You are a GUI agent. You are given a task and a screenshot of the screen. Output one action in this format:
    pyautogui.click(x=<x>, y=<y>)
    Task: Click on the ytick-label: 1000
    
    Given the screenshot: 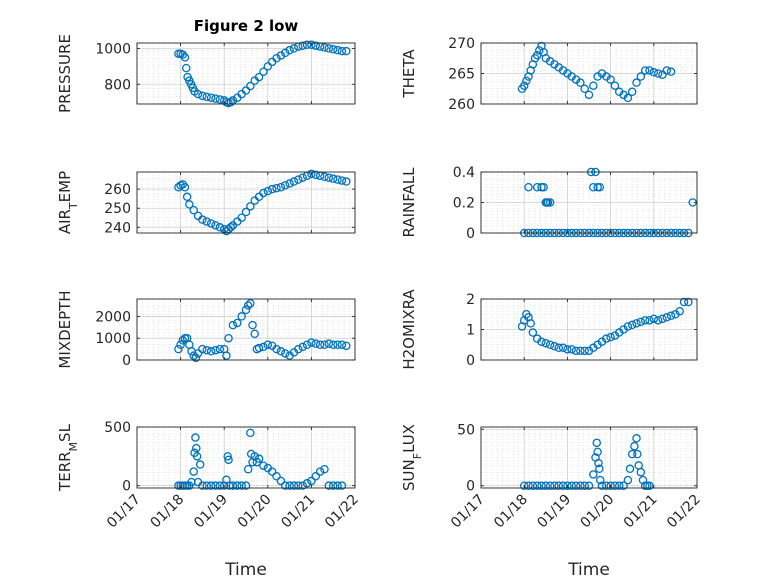 What is the action you would take?
    pyautogui.click(x=113, y=339)
    